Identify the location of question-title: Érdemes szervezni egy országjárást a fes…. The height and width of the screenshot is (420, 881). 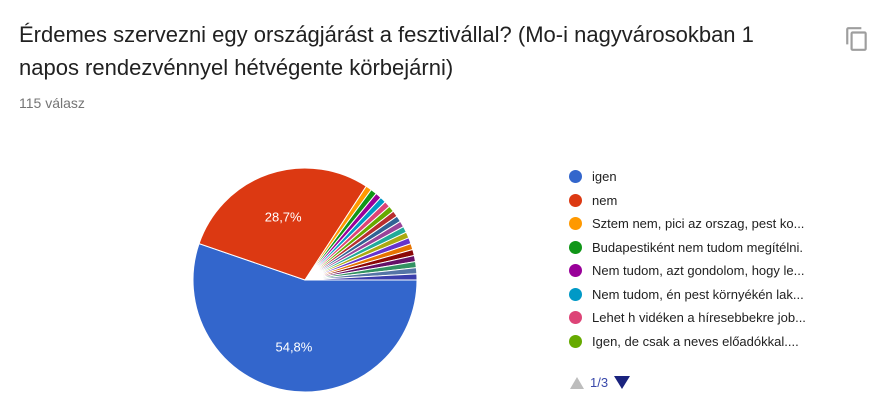
(386, 51).